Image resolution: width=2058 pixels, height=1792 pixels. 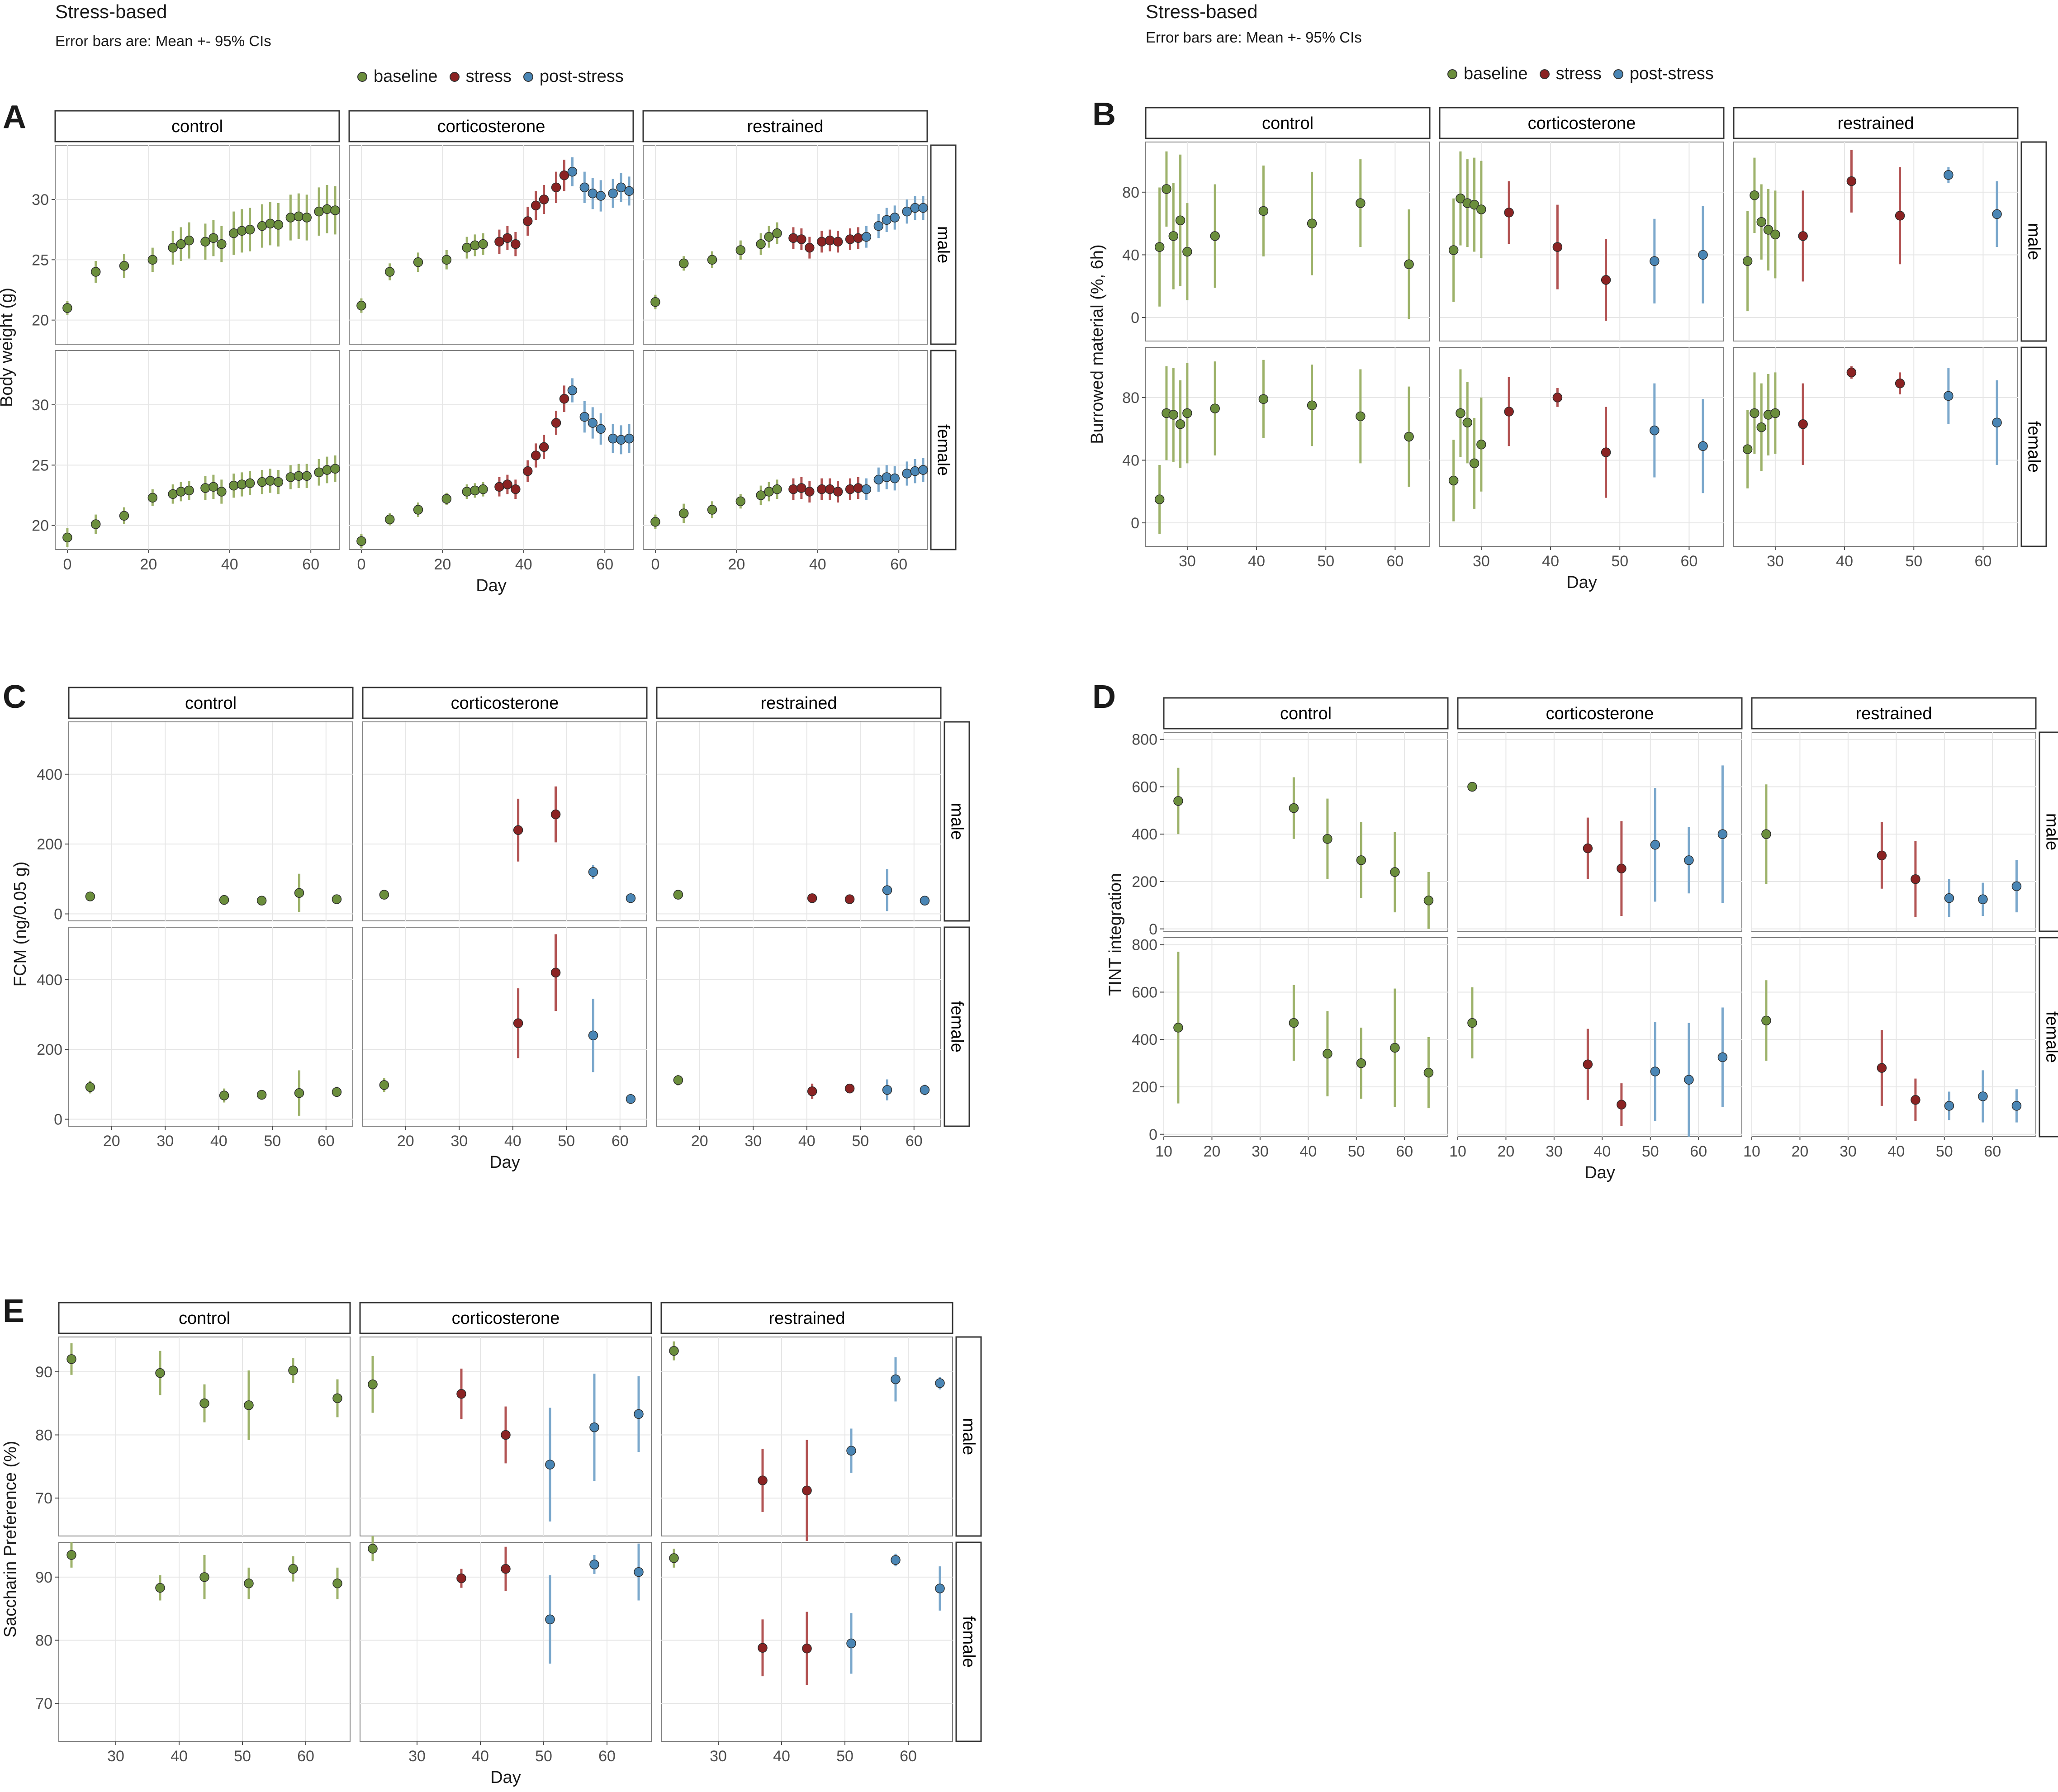 I want to click on figure-title-a: Stress-based, so click(x=111, y=11).